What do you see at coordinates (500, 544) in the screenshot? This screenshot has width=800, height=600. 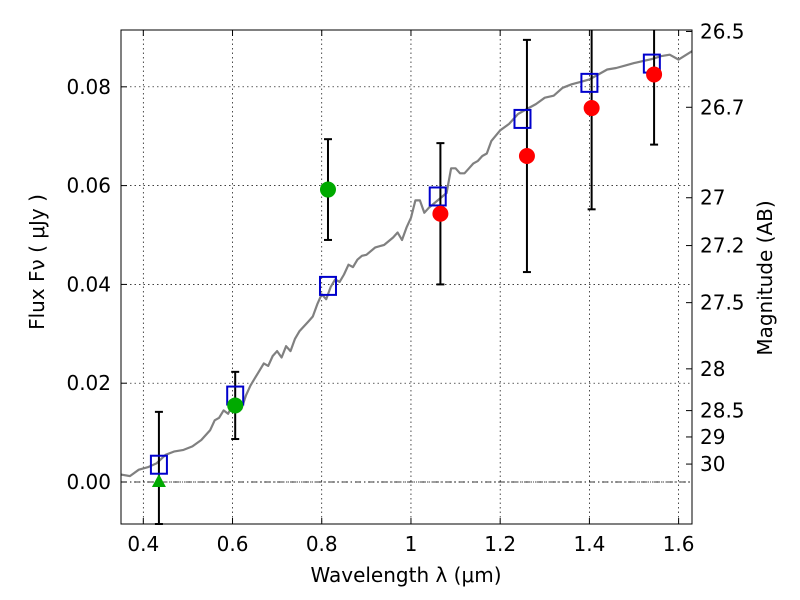 I see `x-tick-label: 1.2` at bounding box center [500, 544].